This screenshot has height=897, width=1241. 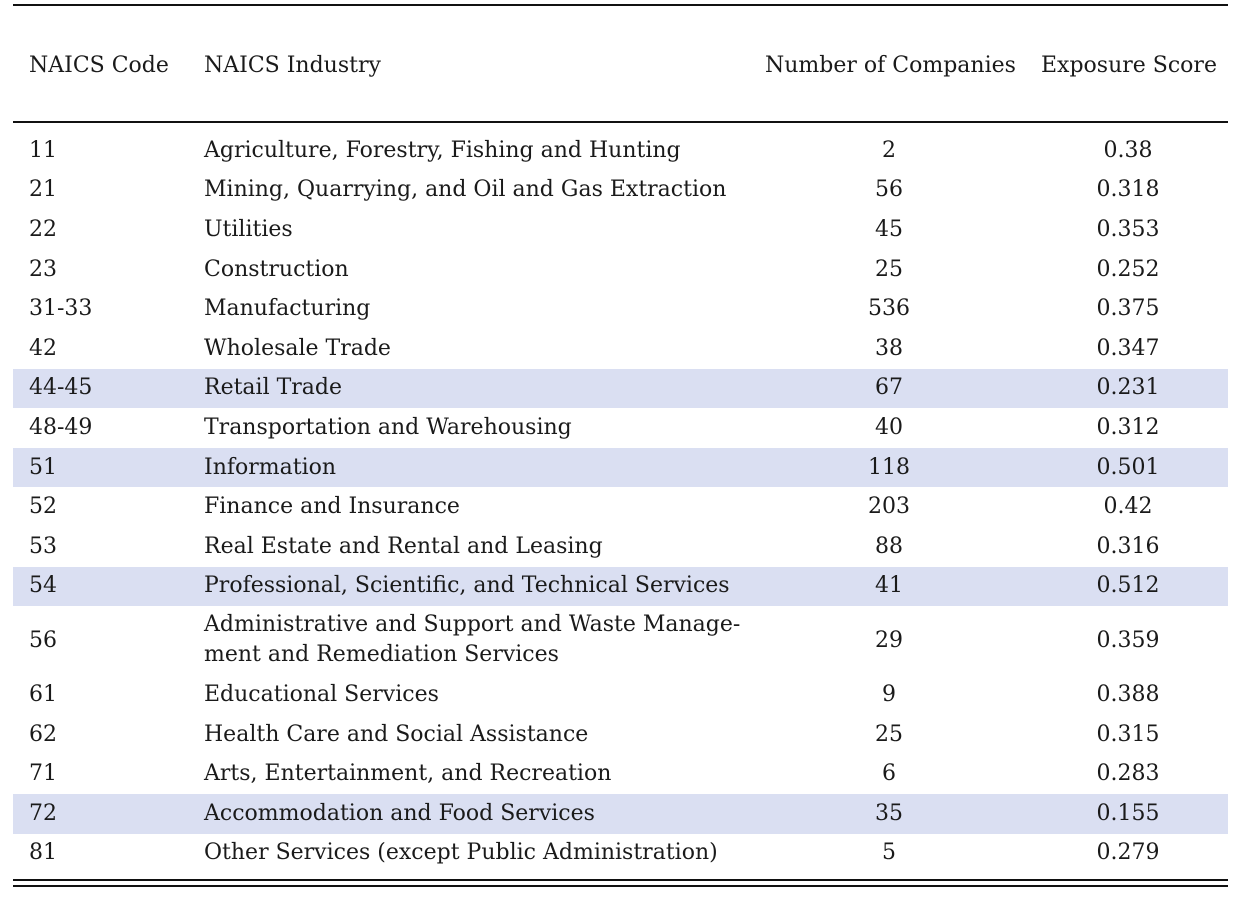 What do you see at coordinates (43, 734) in the screenshot?
I see `naics-code-cell: 62` at bounding box center [43, 734].